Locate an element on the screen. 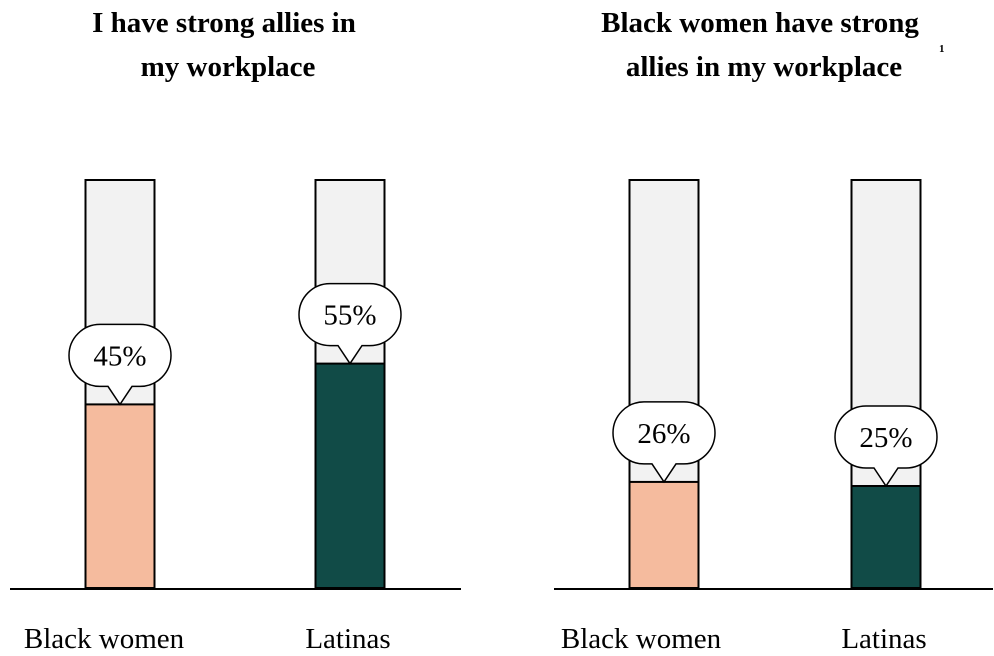 Image resolution: width=994 pixels, height=656 pixels. bar-group-latinas: 55% Latinas is located at coordinates (350, 417).